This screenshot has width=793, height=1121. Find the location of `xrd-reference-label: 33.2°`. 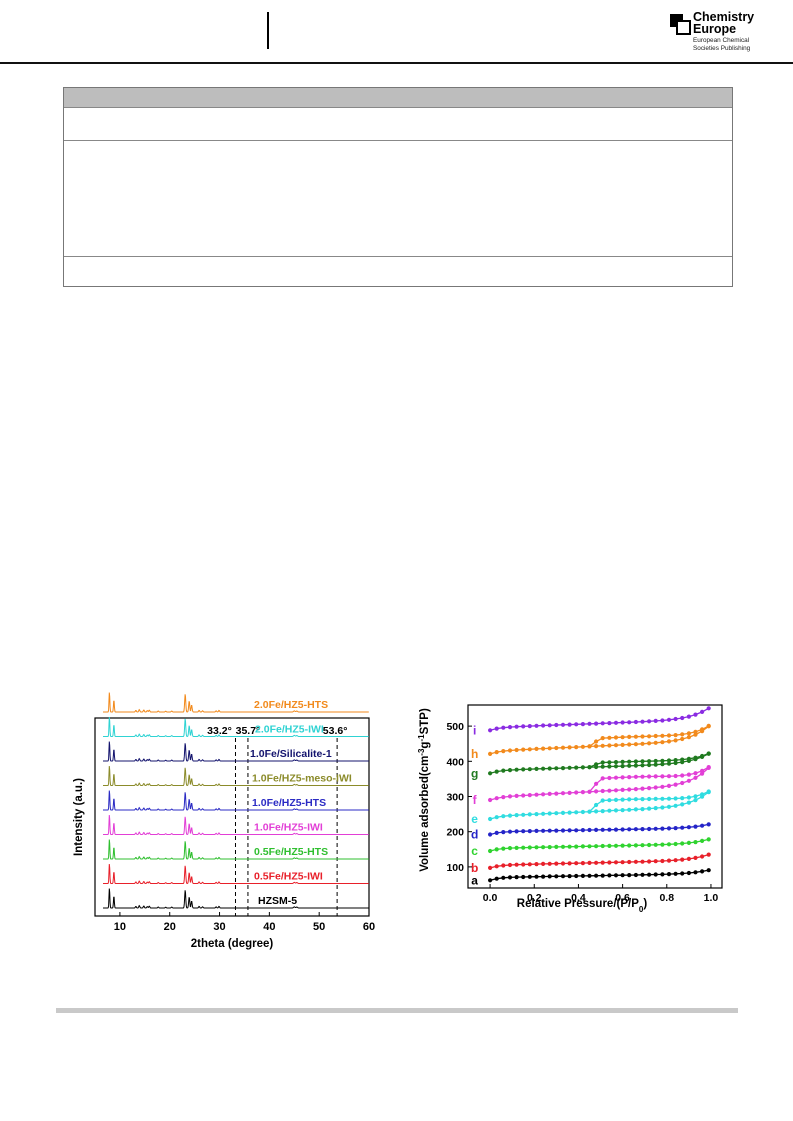

xrd-reference-label: 33.2° is located at coordinates (219, 731).